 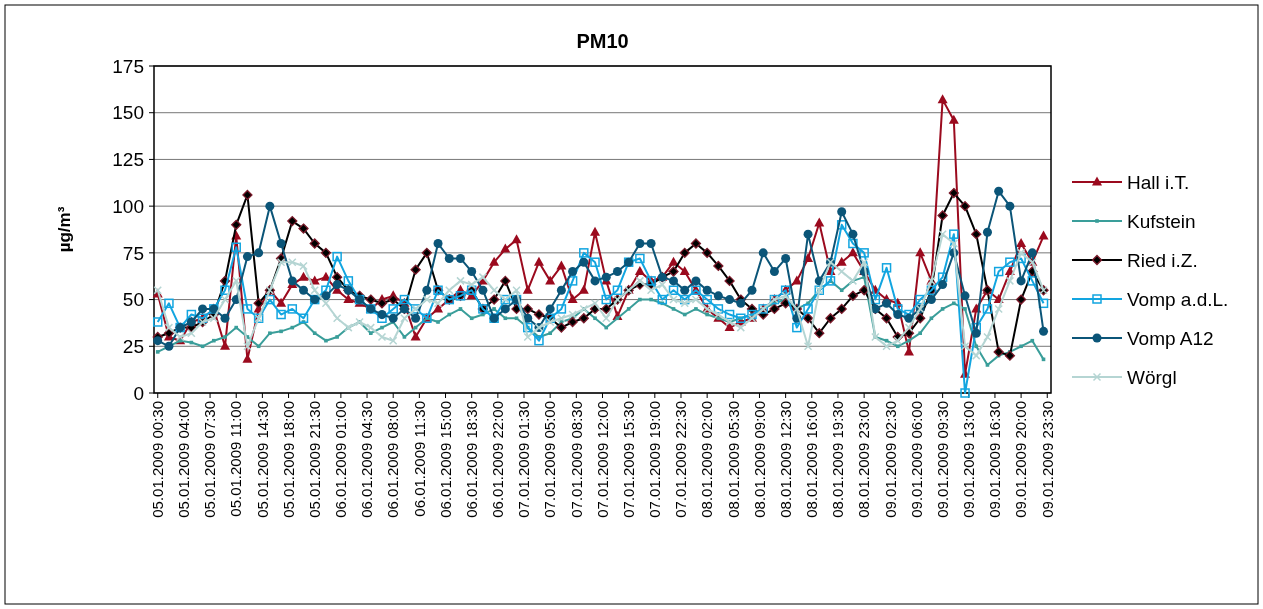 I want to click on chart-title: PM10, so click(x=602, y=41).